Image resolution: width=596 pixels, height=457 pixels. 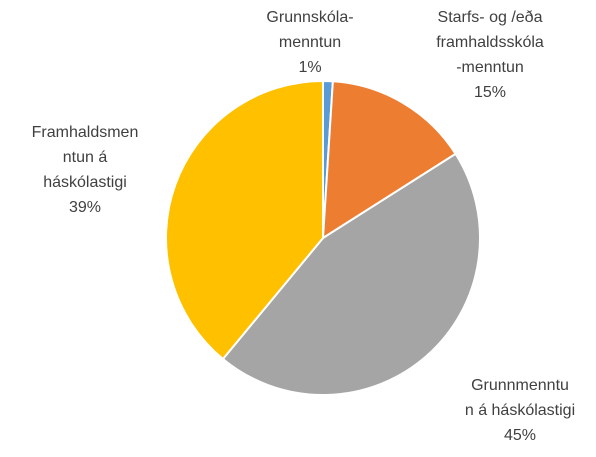 What do you see at coordinates (309, 67) in the screenshot?
I see `slice-value-label: 1%` at bounding box center [309, 67].